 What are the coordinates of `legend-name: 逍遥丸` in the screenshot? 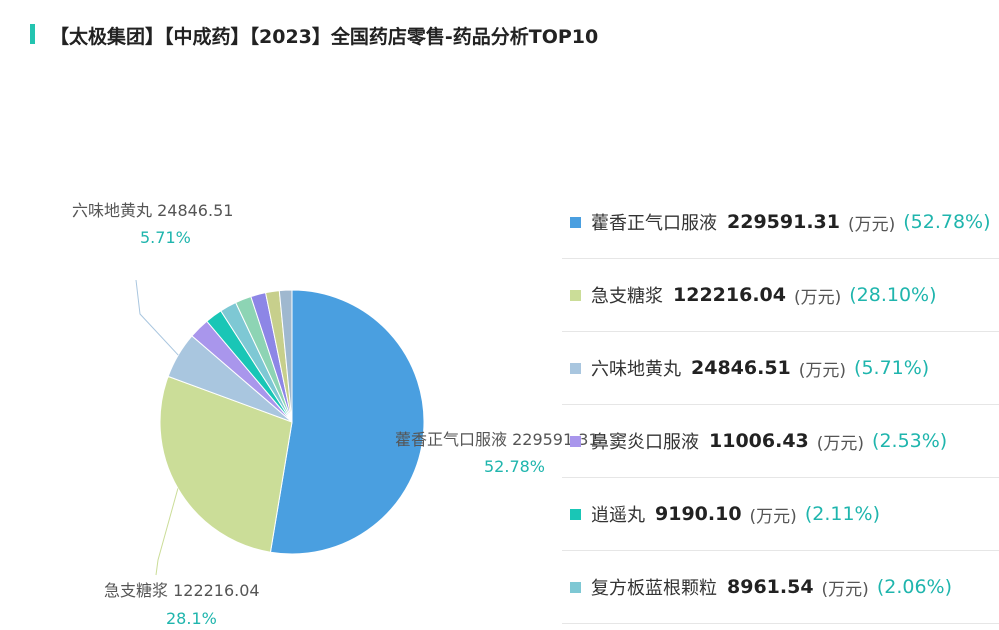 It's located at (618, 515).